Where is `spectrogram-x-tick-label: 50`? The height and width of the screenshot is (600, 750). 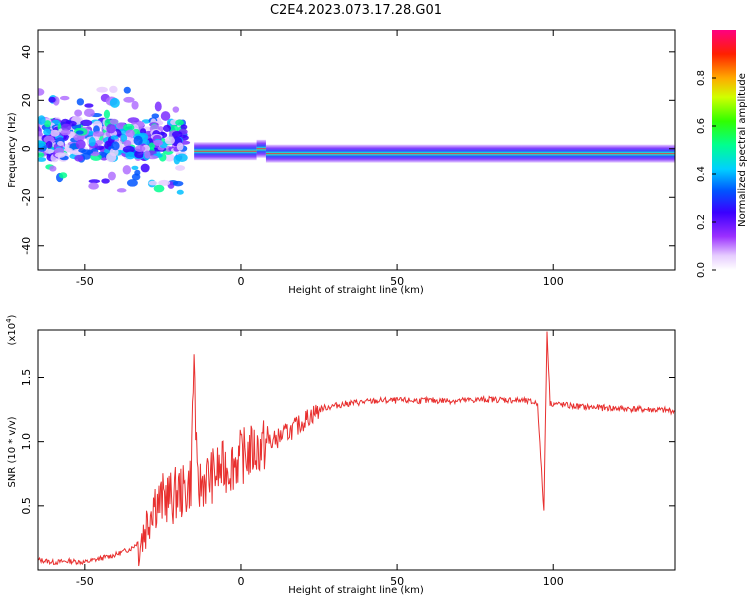 spectrogram-x-tick-label: 50 is located at coordinates (397, 281).